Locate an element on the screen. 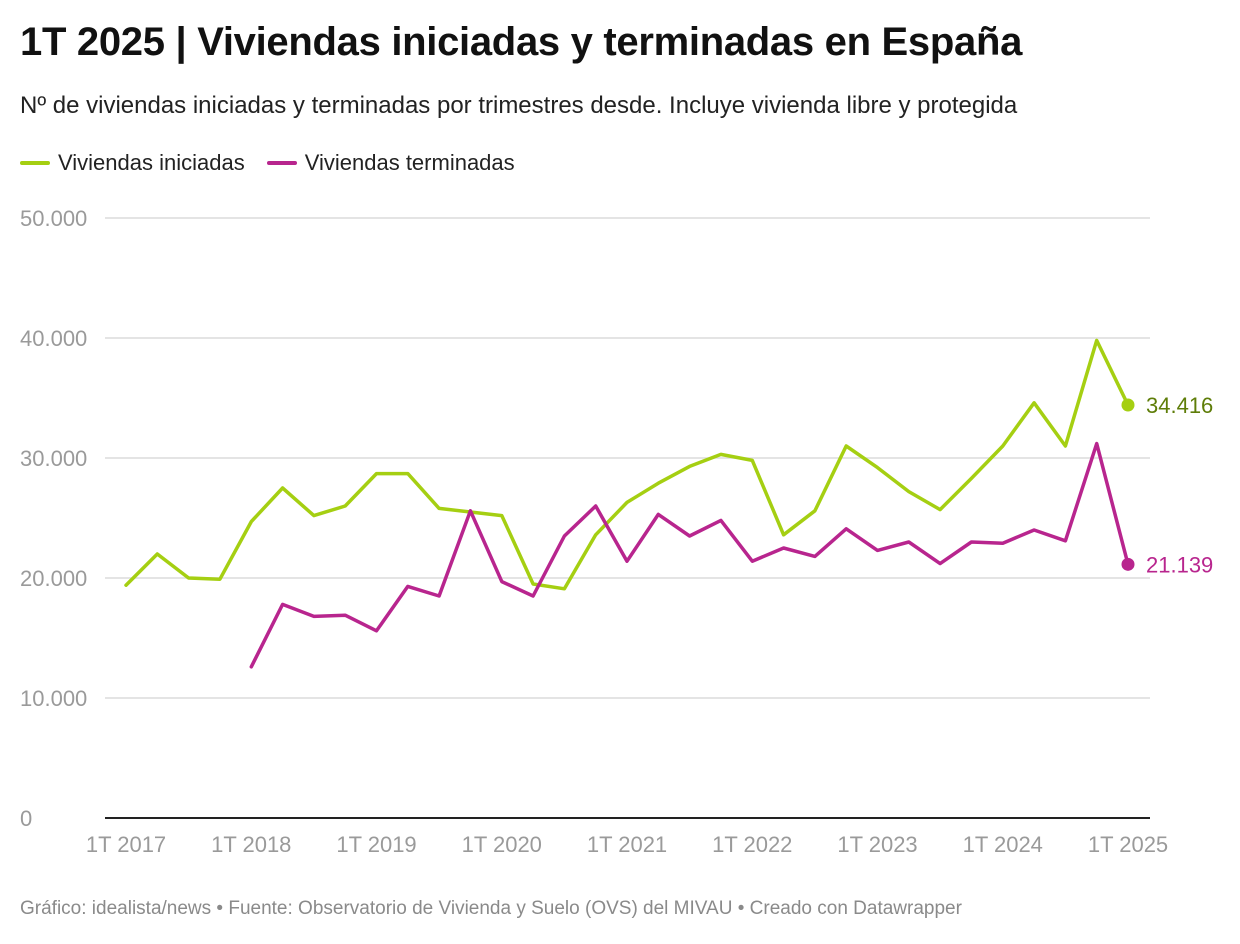 The image size is (1240, 944). y-tick-label: 30.000 is located at coordinates (53, 458).